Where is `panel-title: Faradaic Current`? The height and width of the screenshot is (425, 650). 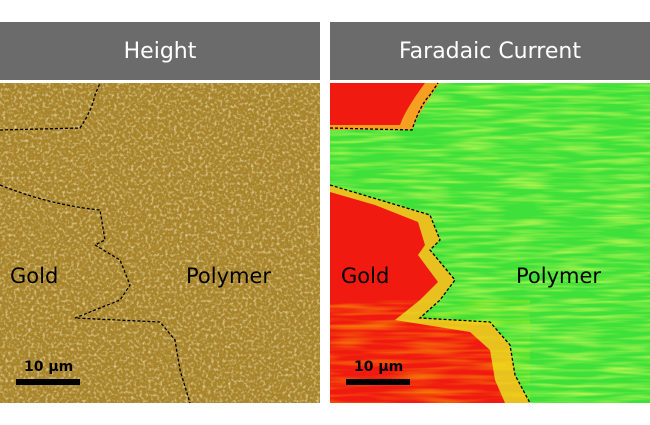 panel-title: Faradaic Current is located at coordinates (490, 51).